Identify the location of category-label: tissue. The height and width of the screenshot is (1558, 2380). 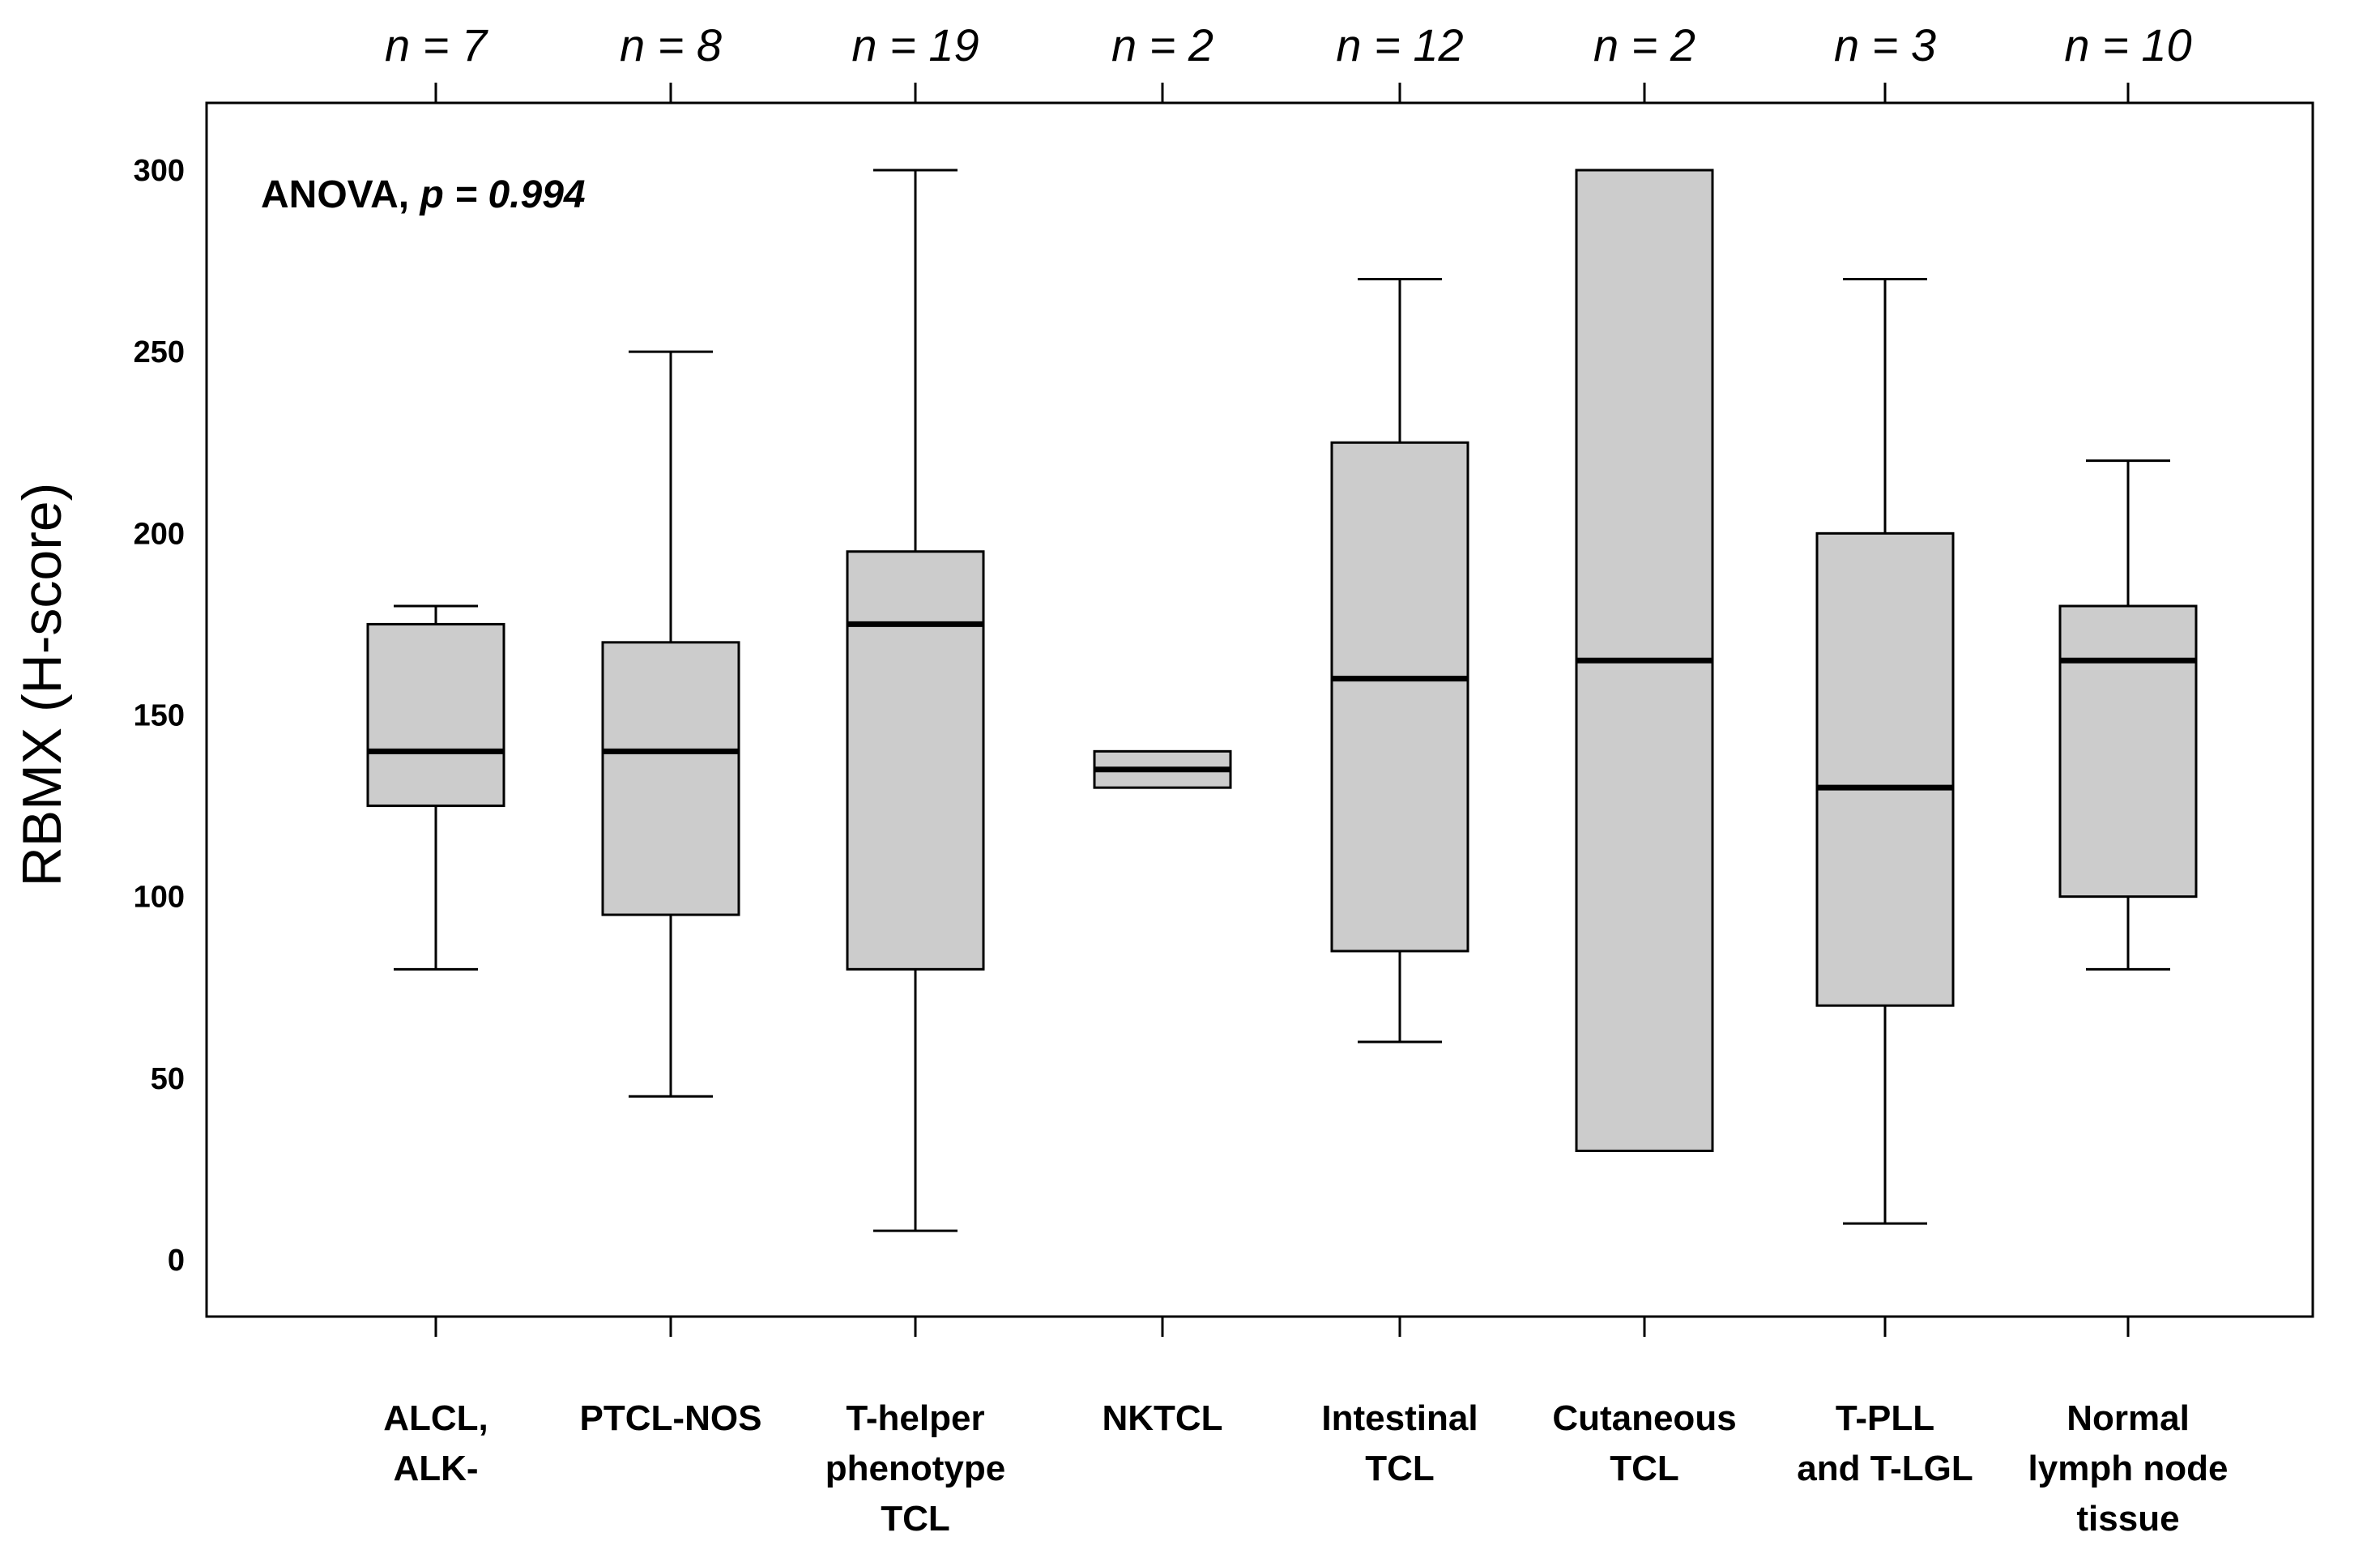
(2127, 1519).